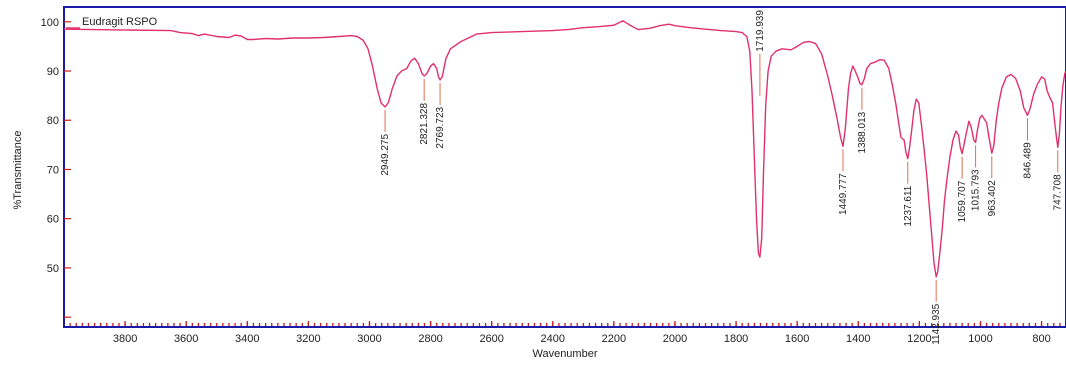  I want to click on x-tick-label: 1000, so click(980, 339).